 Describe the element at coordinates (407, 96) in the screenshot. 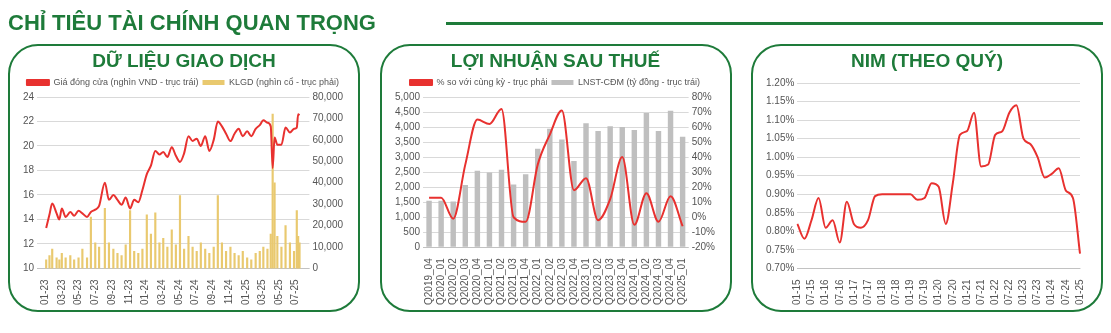

I see `y-tick-label: 5,000` at that location.